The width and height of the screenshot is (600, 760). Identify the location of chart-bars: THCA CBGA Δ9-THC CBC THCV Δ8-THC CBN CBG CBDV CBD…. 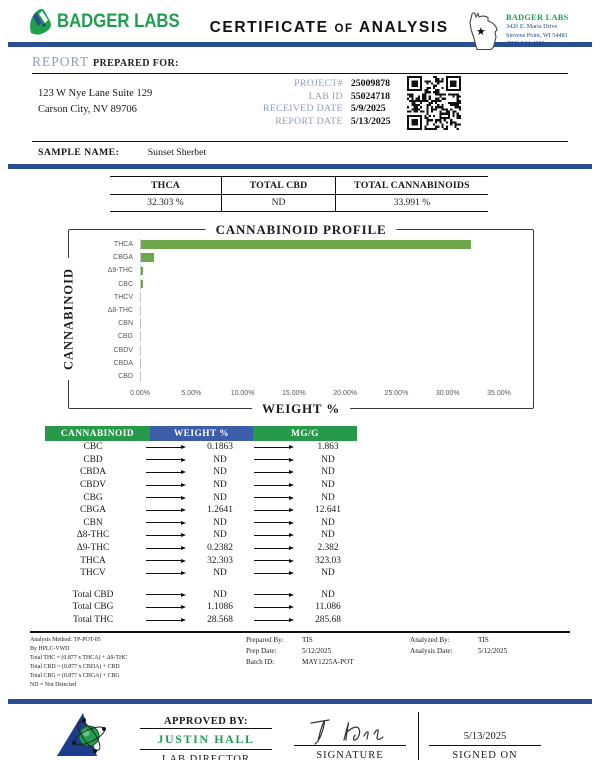
(287, 310).